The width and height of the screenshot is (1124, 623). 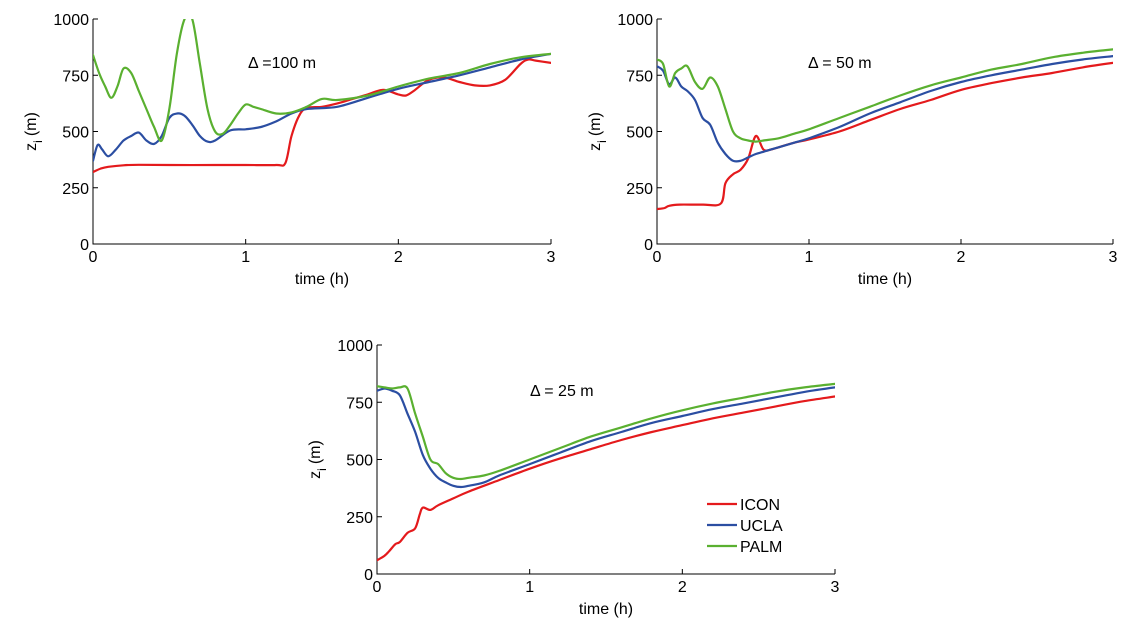 I want to click on resolution-annotation: Δ =100 m, so click(x=282, y=63).